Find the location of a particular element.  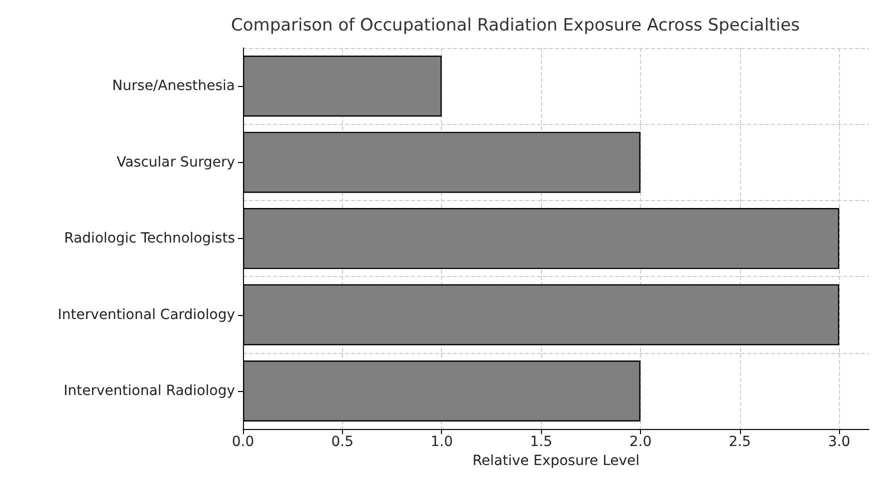

y-tick-label: Interventional Radiology is located at coordinates (149, 390).